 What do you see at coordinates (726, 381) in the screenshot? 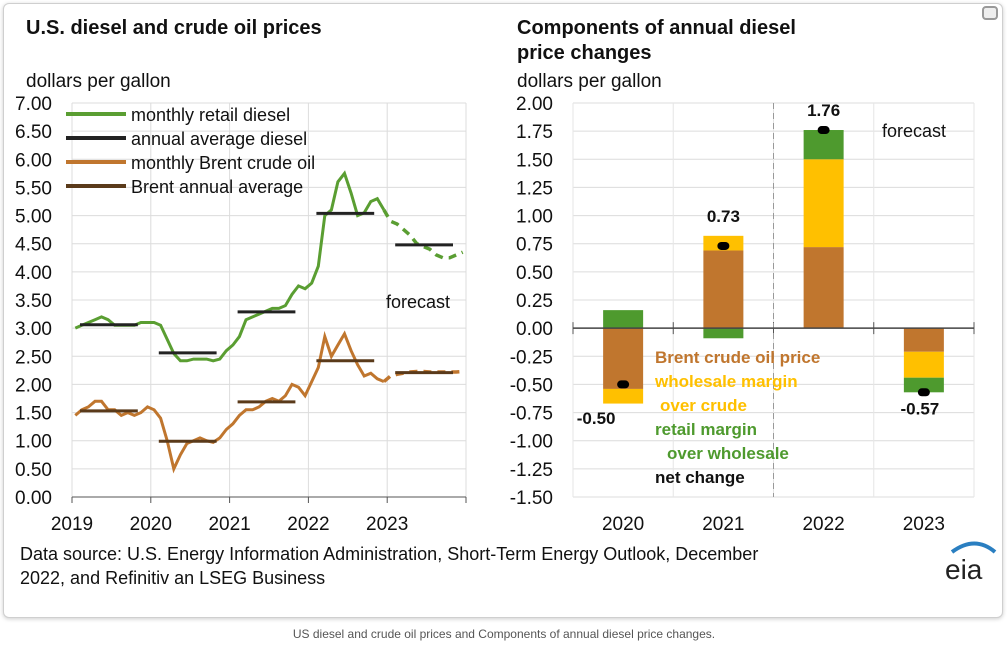
I see `legend-label: wholesale margin` at bounding box center [726, 381].